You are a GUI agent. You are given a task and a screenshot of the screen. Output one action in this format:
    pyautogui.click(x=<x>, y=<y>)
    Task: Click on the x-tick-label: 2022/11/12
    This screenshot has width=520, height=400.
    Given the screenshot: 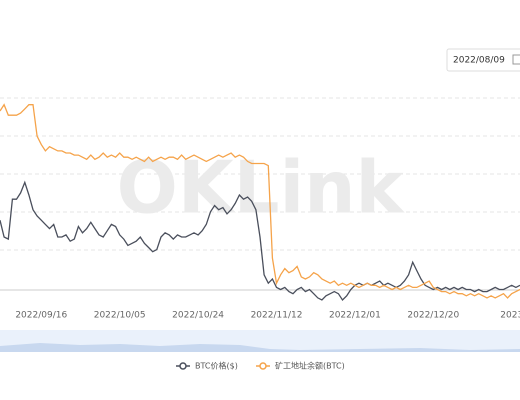 What is the action you would take?
    pyautogui.click(x=277, y=316)
    